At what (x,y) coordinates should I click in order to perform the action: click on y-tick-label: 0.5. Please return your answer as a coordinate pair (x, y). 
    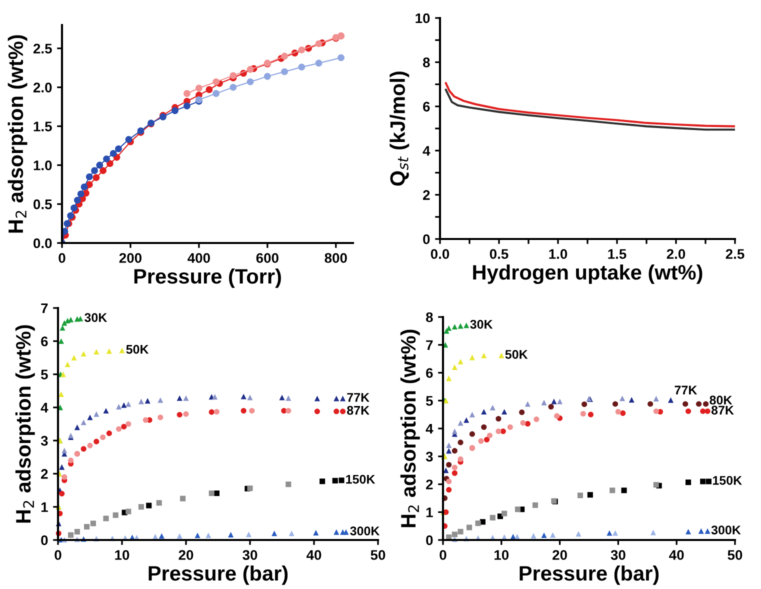
    Looking at the image, I should click on (43, 204).